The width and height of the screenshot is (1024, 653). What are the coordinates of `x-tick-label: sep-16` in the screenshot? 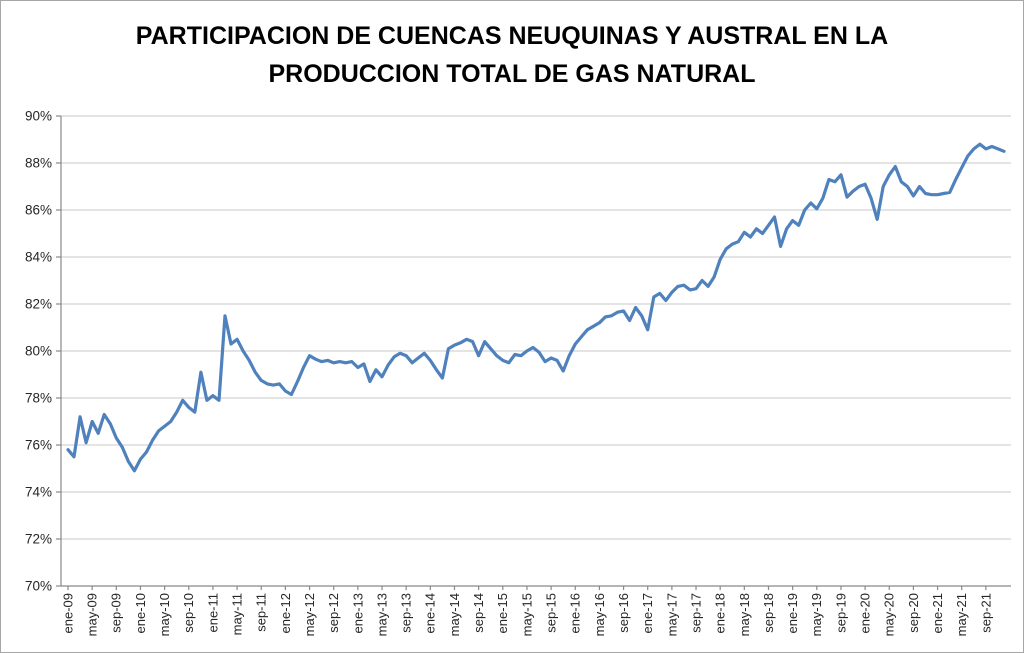 It's located at (623, 613).